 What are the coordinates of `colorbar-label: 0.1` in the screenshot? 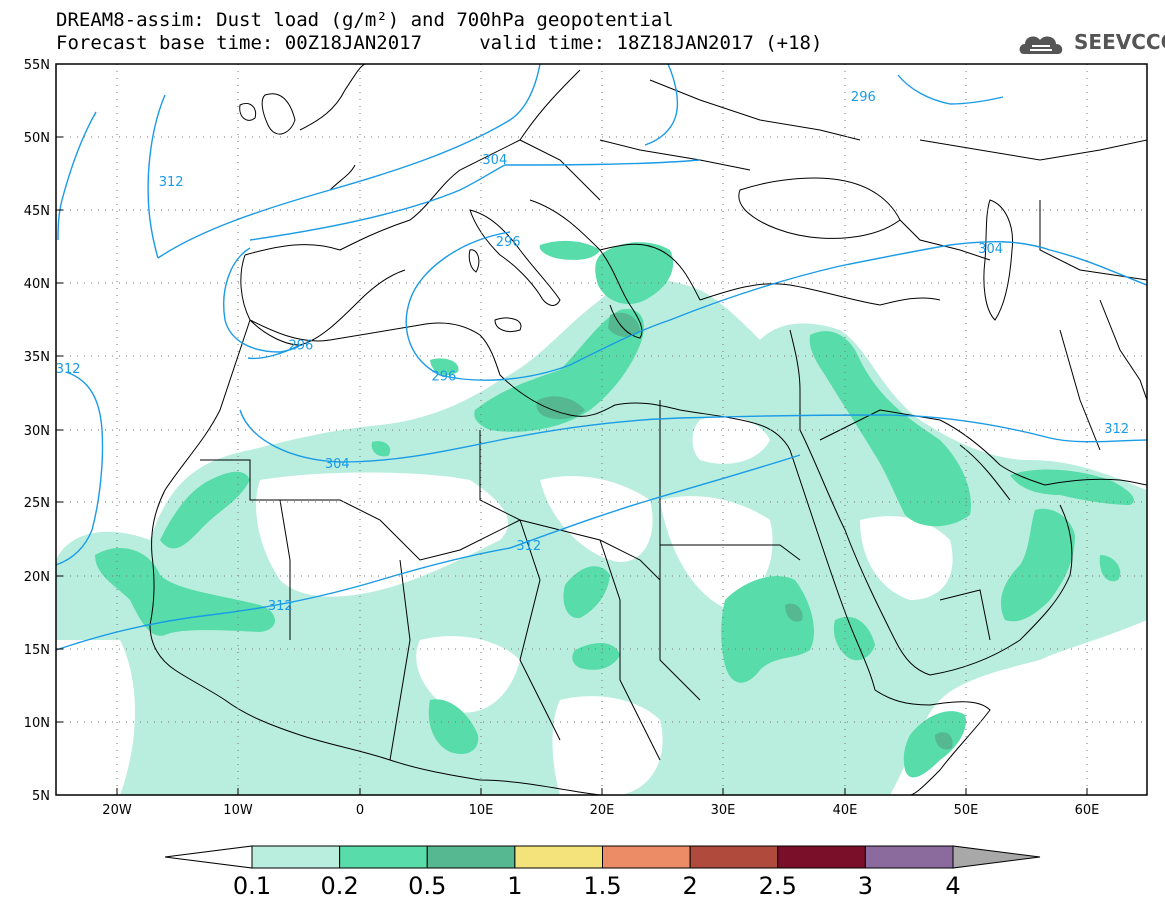 It's located at (252, 886).